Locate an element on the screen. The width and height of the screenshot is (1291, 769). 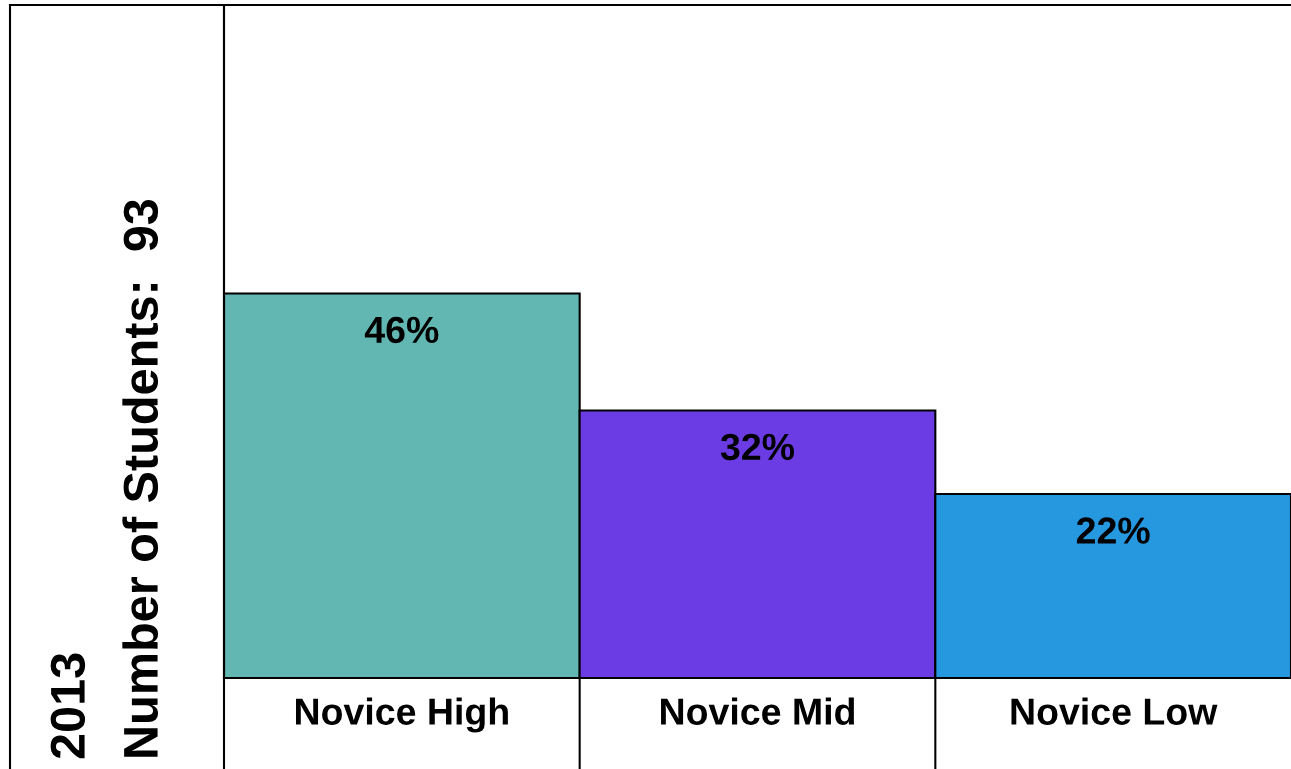
x-tick-label: Novice High is located at coordinates (402, 715).